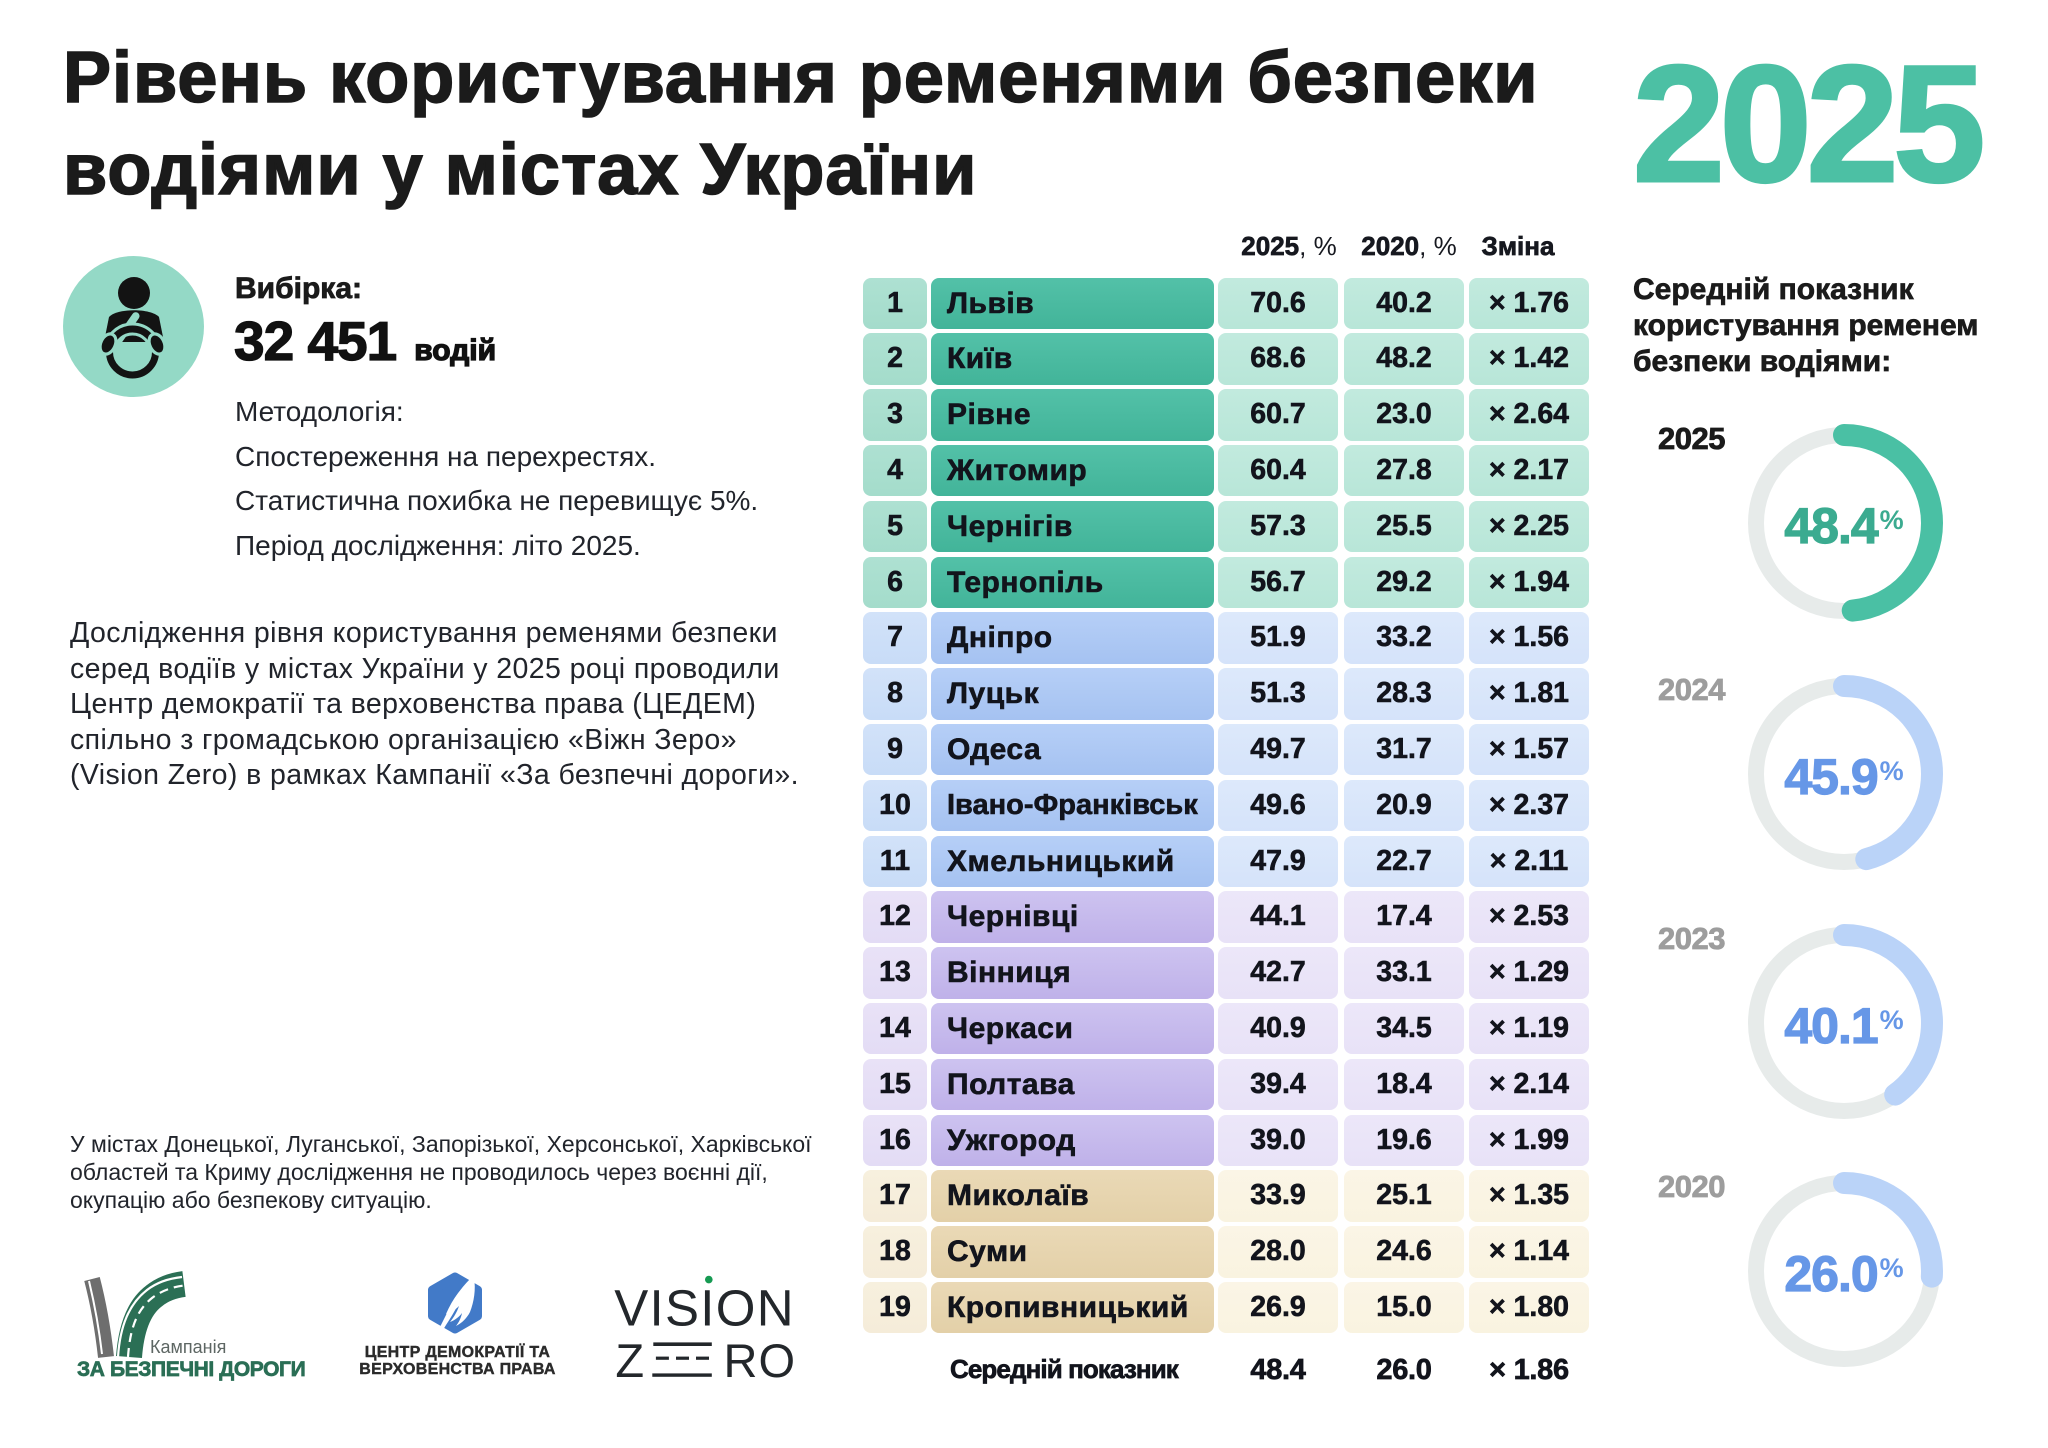 This screenshot has height=1448, width=2048. I want to click on svg-text: R, so click(741, 1359).